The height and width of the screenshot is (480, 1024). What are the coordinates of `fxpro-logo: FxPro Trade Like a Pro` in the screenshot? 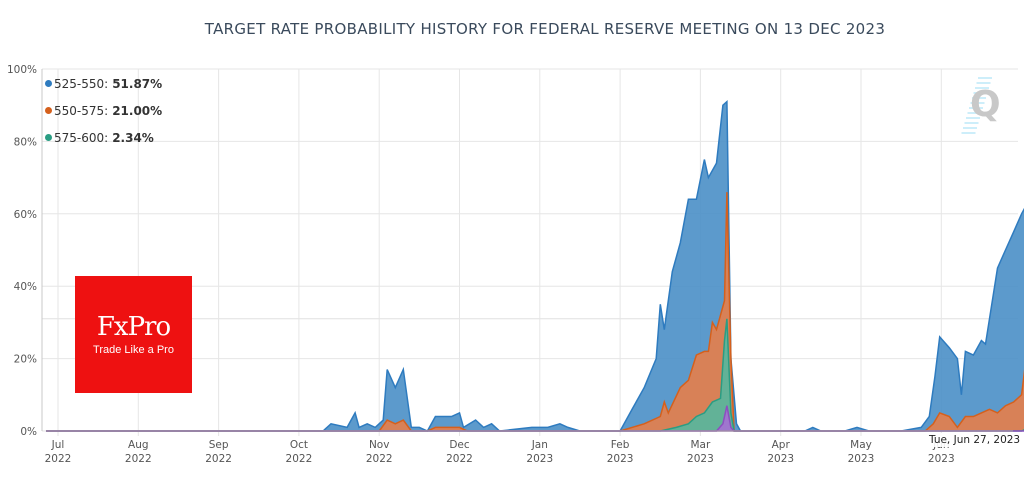 It's located at (133, 334).